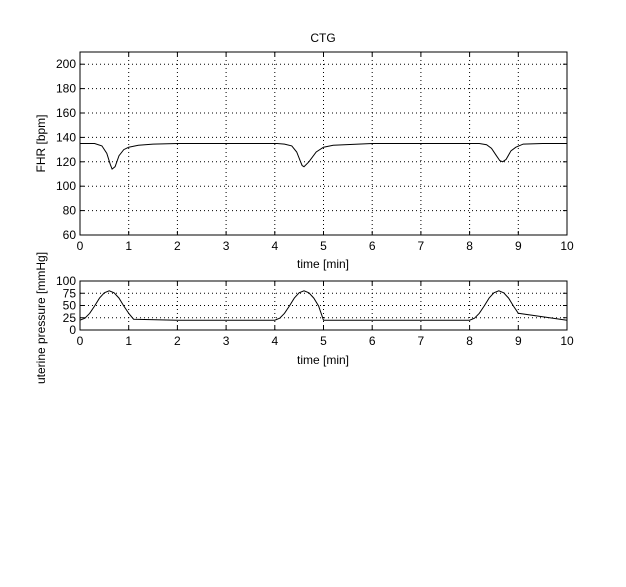  I want to click on y-tick-label: 180, so click(66, 89).